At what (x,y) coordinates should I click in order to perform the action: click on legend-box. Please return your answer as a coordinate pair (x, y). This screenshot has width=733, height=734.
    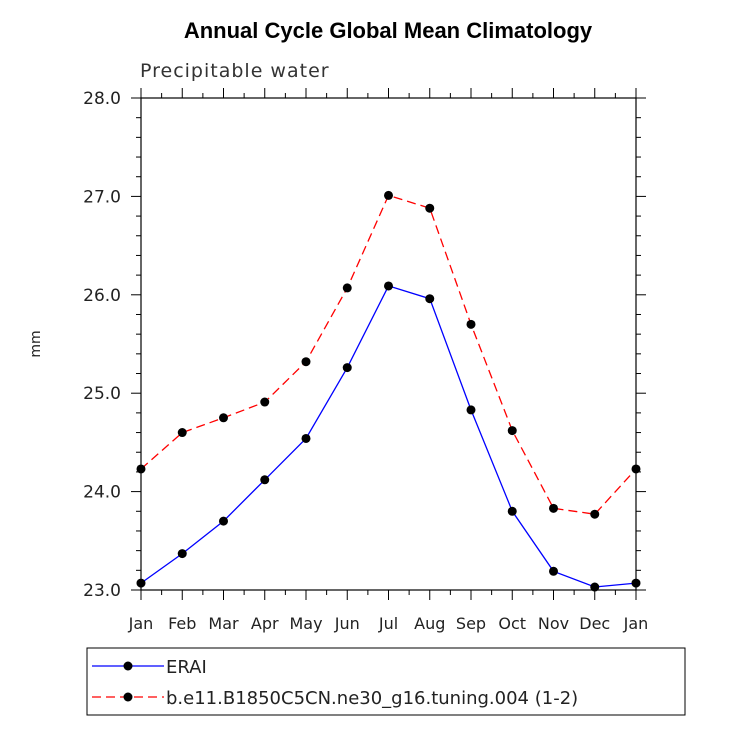
    Looking at the image, I should click on (386, 681).